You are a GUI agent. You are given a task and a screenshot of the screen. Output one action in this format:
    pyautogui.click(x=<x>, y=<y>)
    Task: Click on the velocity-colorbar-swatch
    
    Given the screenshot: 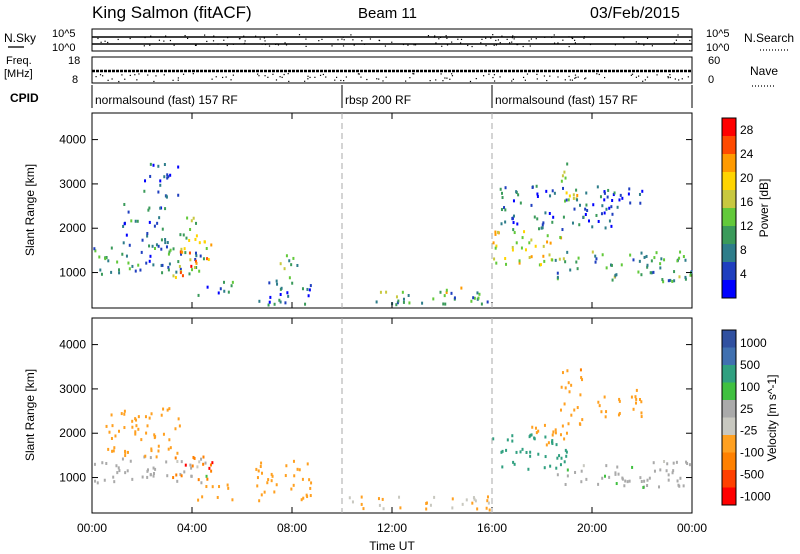 What is the action you would take?
    pyautogui.click(x=729, y=461)
    